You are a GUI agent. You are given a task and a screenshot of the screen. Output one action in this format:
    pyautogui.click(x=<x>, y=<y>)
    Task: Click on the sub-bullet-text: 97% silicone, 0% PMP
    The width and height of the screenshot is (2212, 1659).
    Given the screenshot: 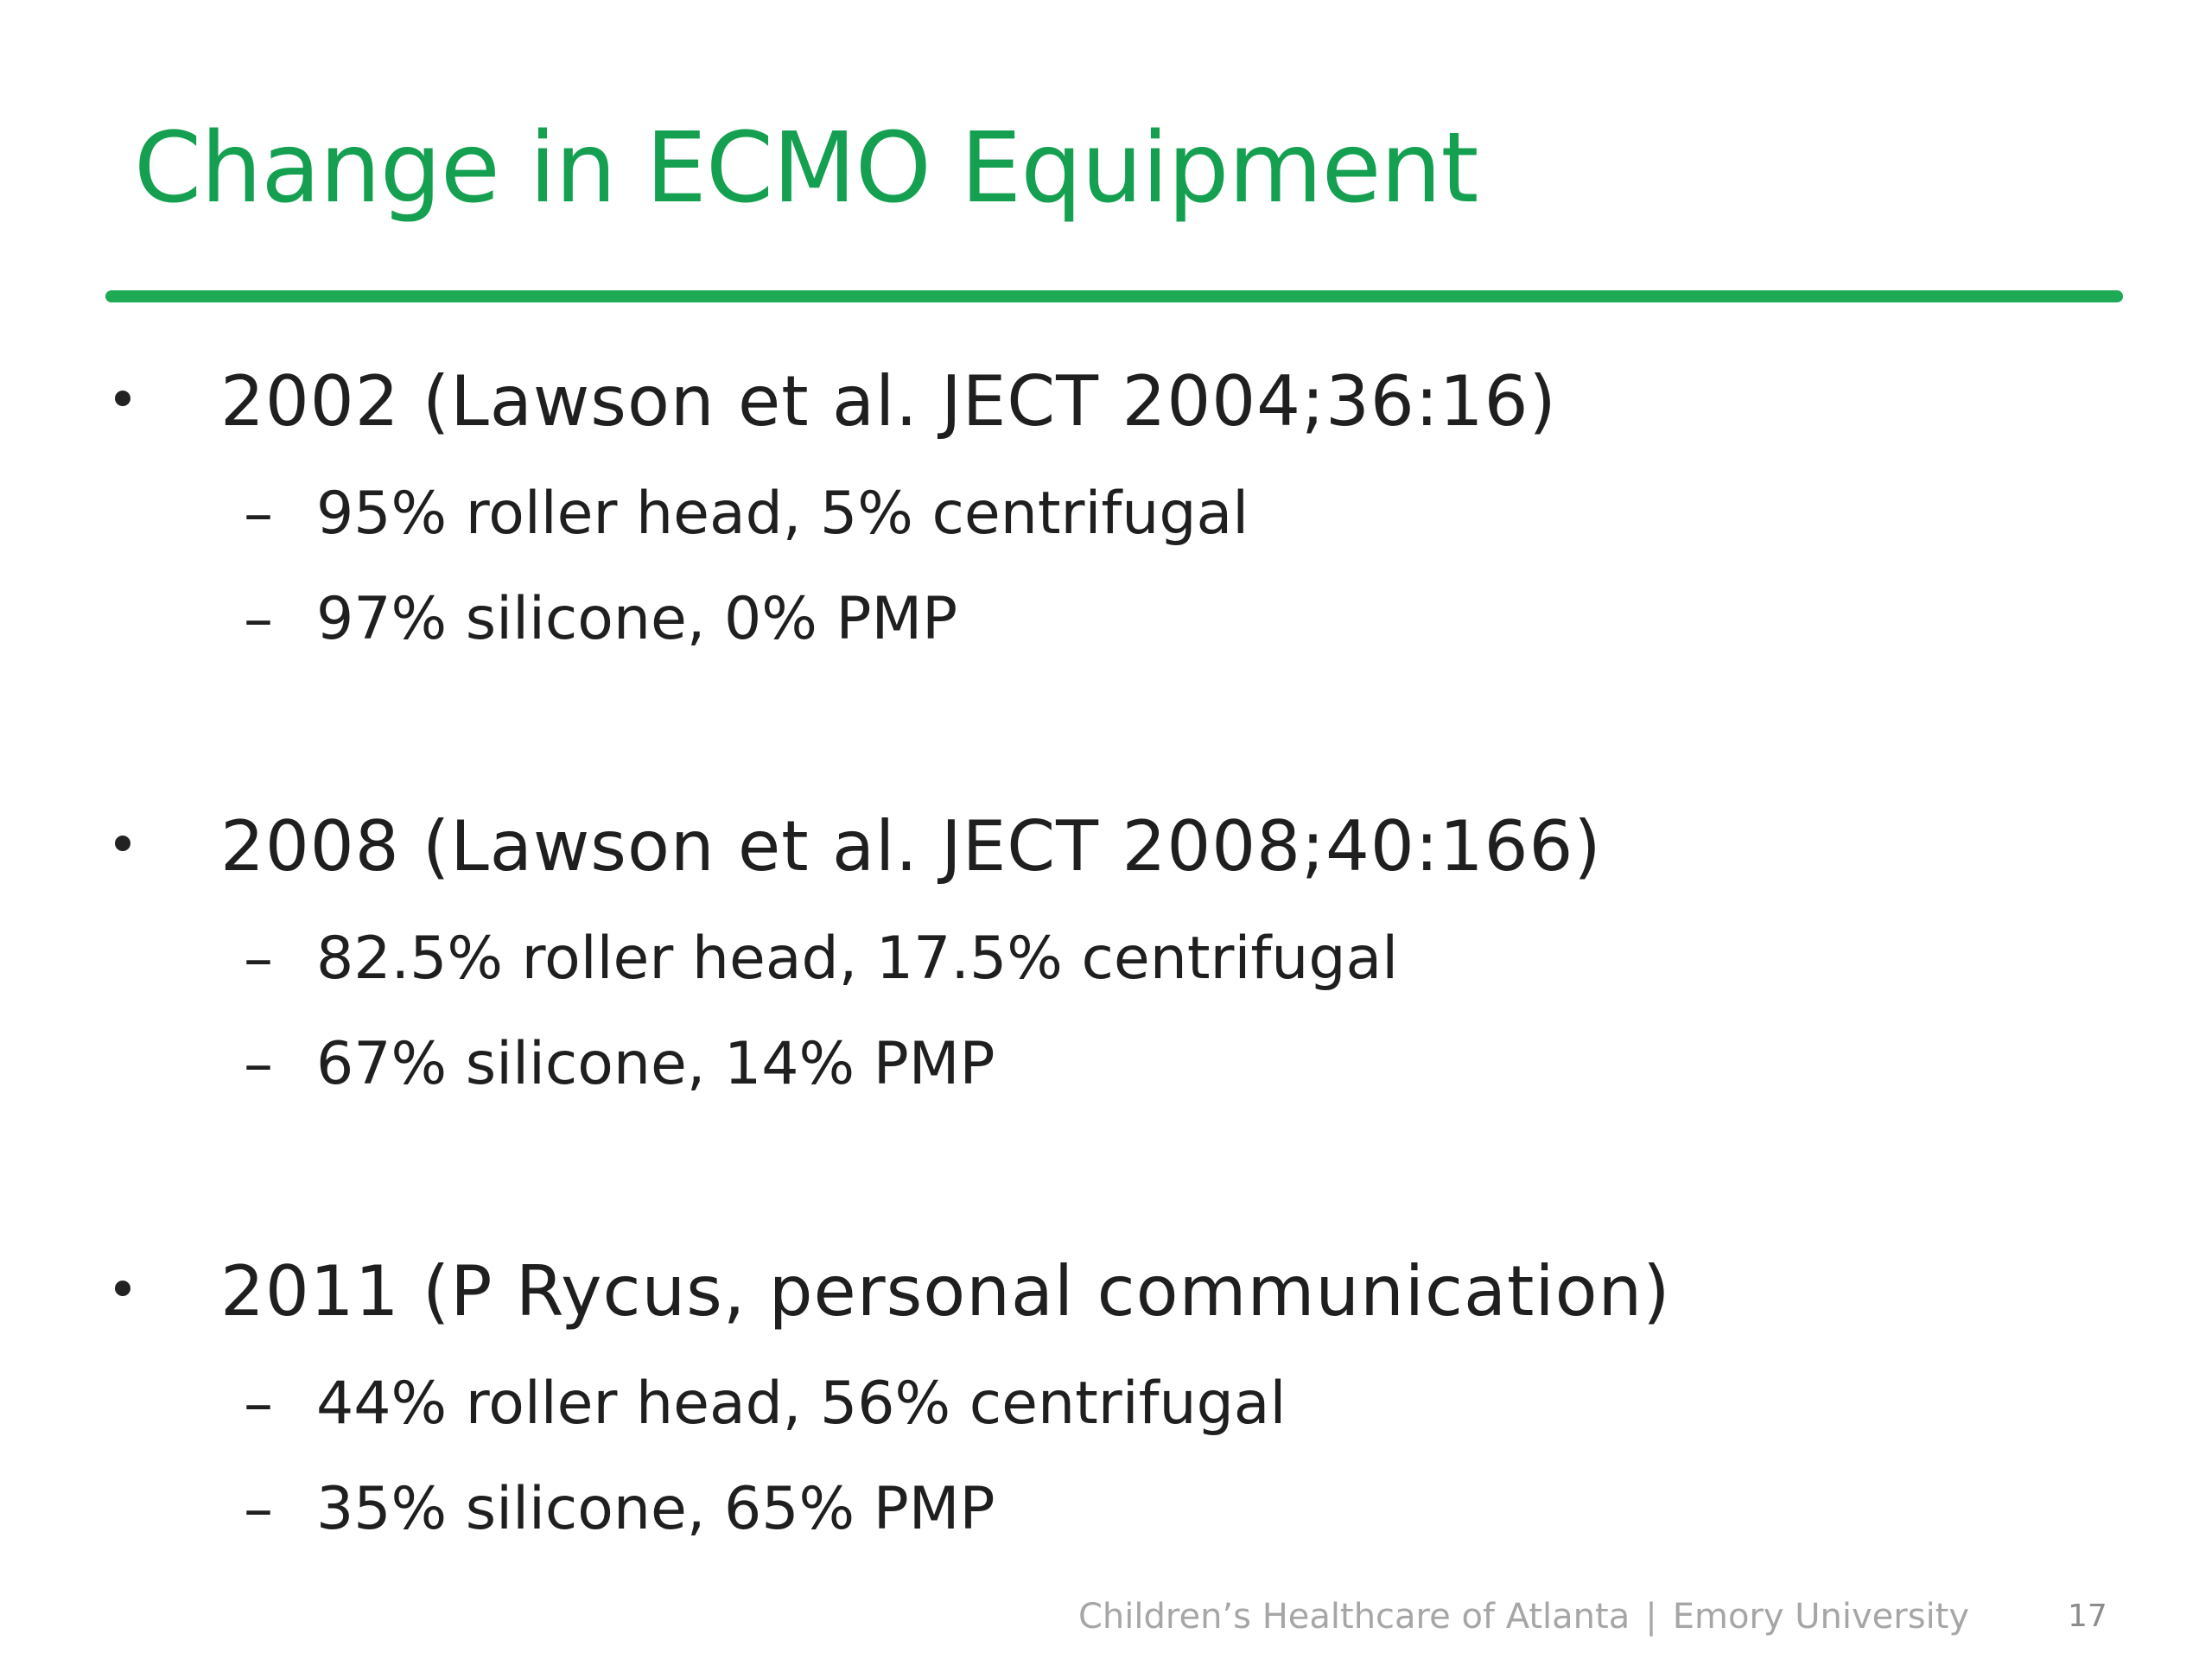 What is the action you would take?
    pyautogui.click(x=637, y=619)
    